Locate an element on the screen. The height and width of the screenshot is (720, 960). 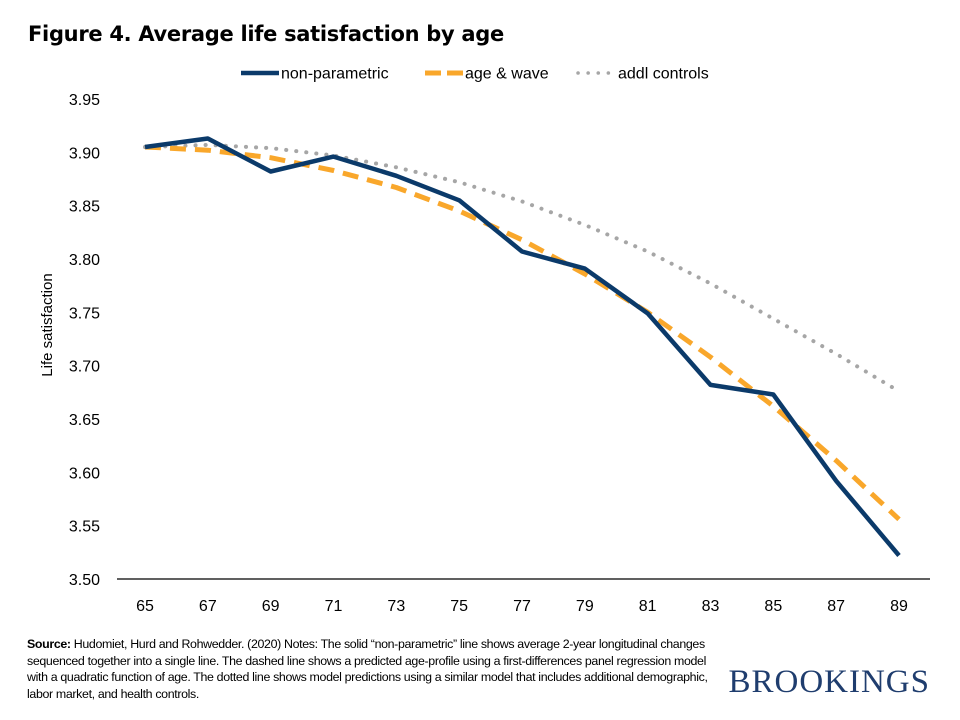
y-axis-ticks: 3.50 3.55 3.60 3.65 3.70 3.75 3.80 3.85 3.90 3.95 is located at coordinates (84, 340).